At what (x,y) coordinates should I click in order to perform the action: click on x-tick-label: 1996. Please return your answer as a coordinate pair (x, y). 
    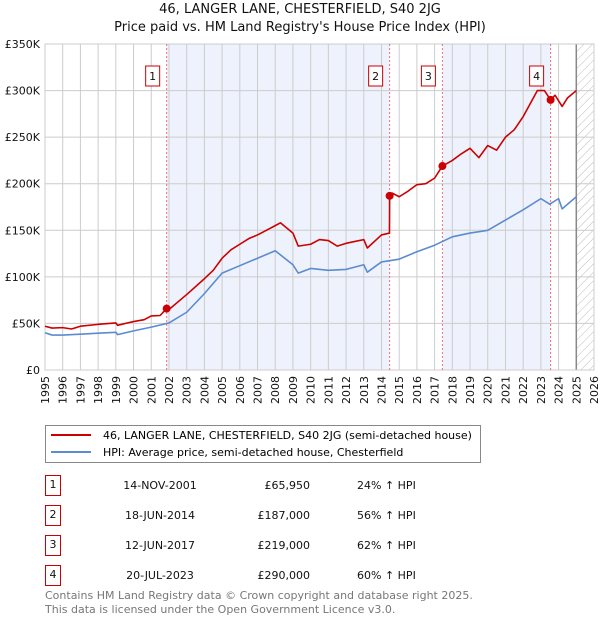
    Looking at the image, I should click on (63, 390).